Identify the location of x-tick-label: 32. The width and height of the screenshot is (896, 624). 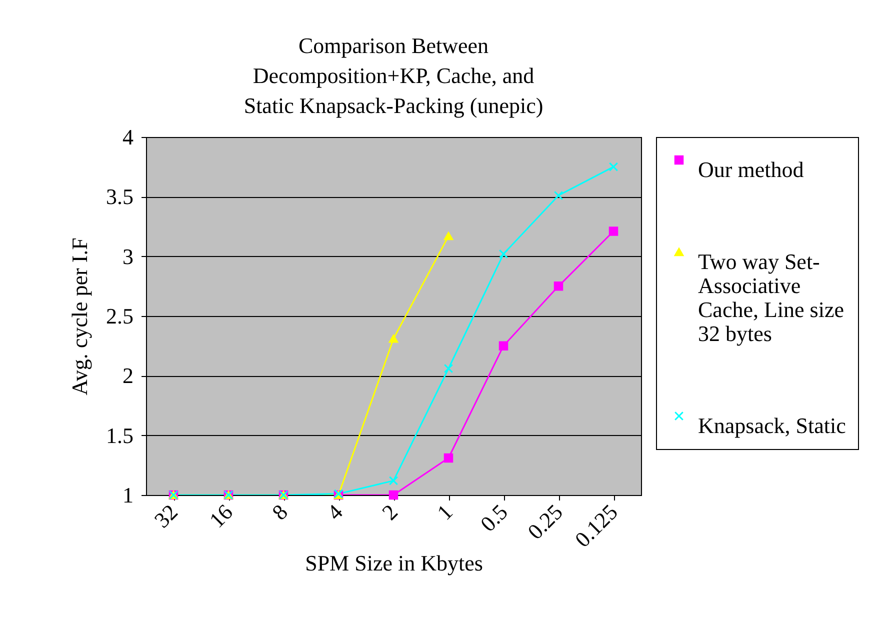
(165, 516).